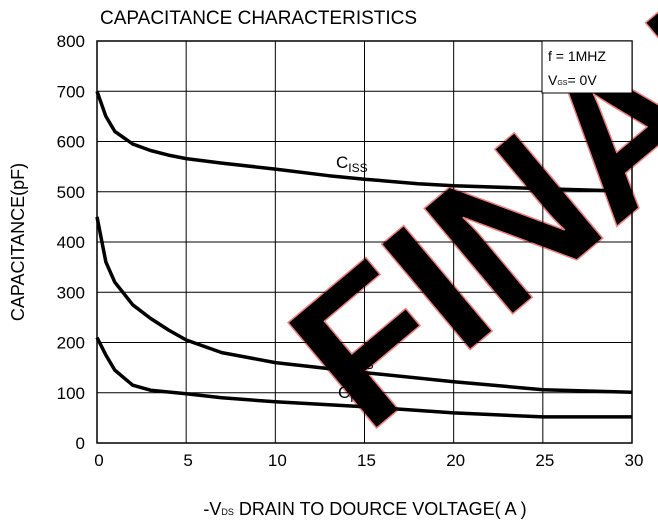 The width and height of the screenshot is (658, 525). I want to click on y-tick-label: 200, so click(71, 343).